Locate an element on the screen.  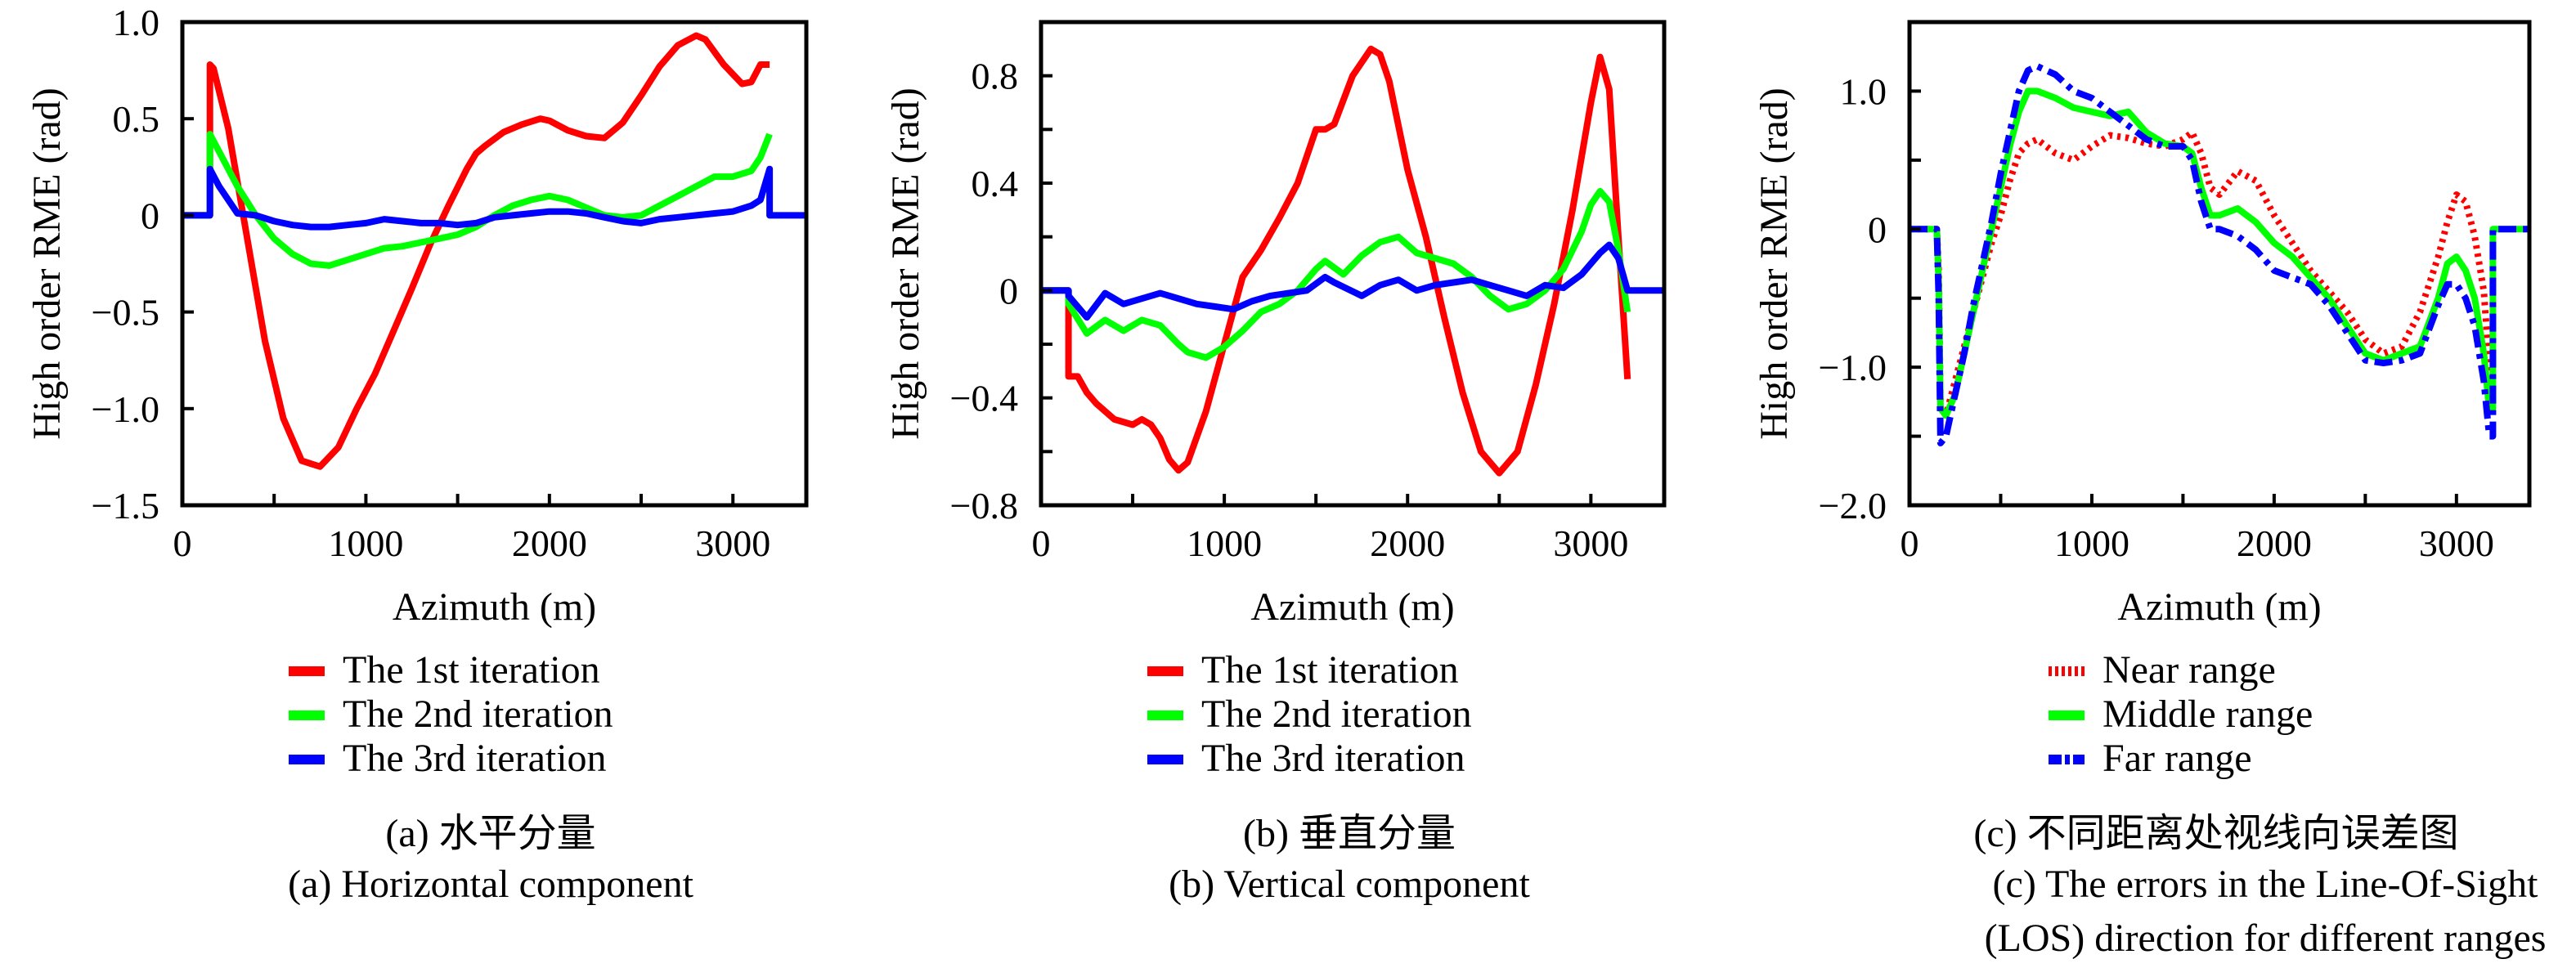
caption-en: (a) Horizontal component is located at coordinates (490, 884).